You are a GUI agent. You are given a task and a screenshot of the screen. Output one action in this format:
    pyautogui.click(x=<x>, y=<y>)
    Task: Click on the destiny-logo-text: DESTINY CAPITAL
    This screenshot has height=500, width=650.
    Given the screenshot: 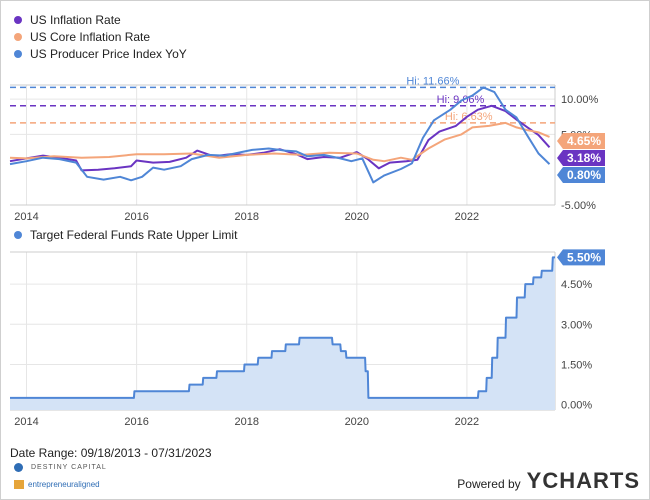 What is the action you would take?
    pyautogui.click(x=69, y=467)
    